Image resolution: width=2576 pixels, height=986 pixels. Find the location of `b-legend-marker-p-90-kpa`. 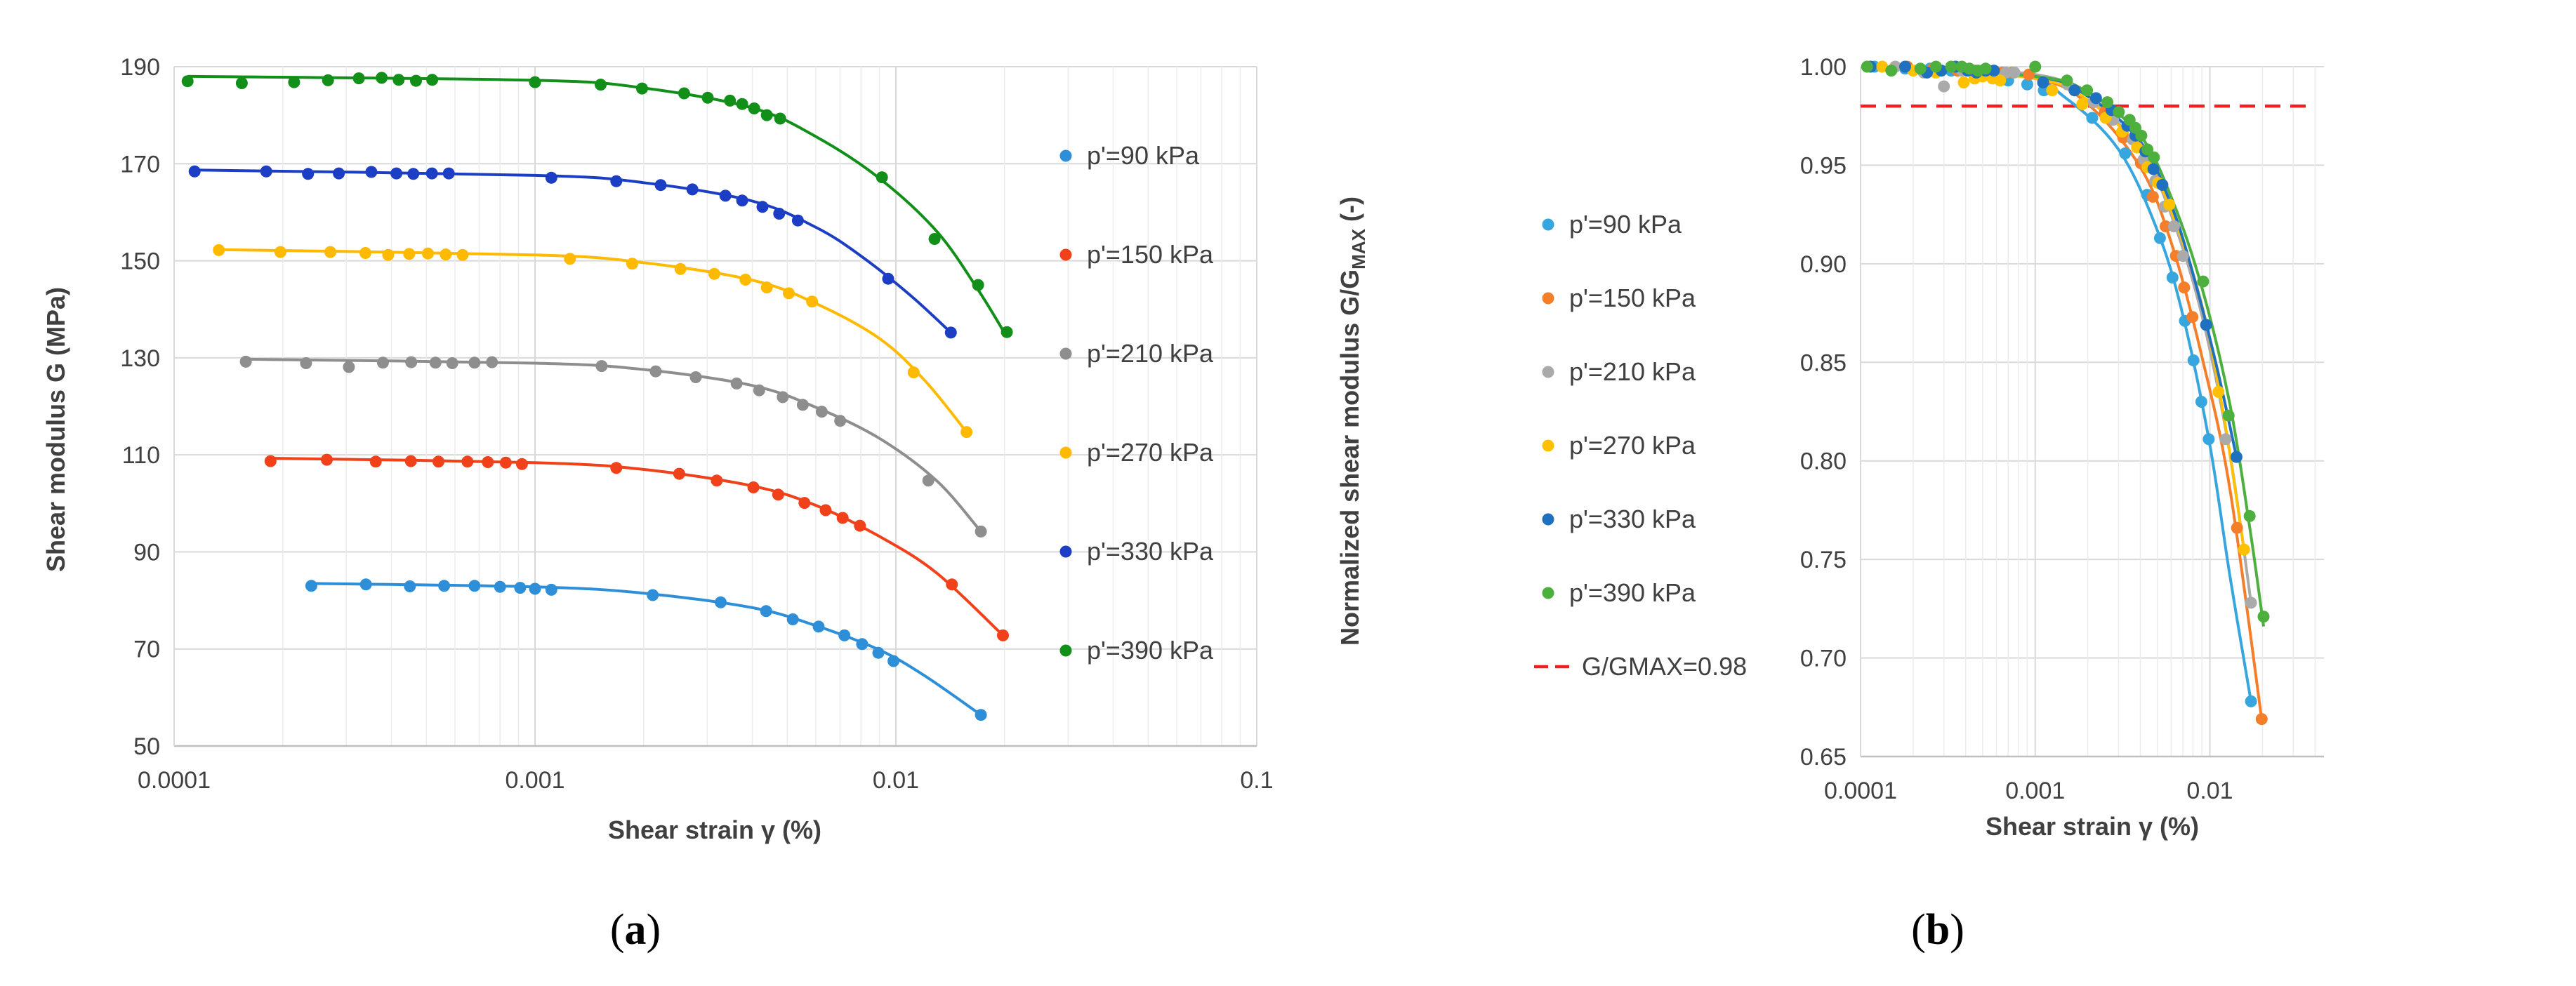

b-legend-marker-p-90-kpa is located at coordinates (1548, 224).